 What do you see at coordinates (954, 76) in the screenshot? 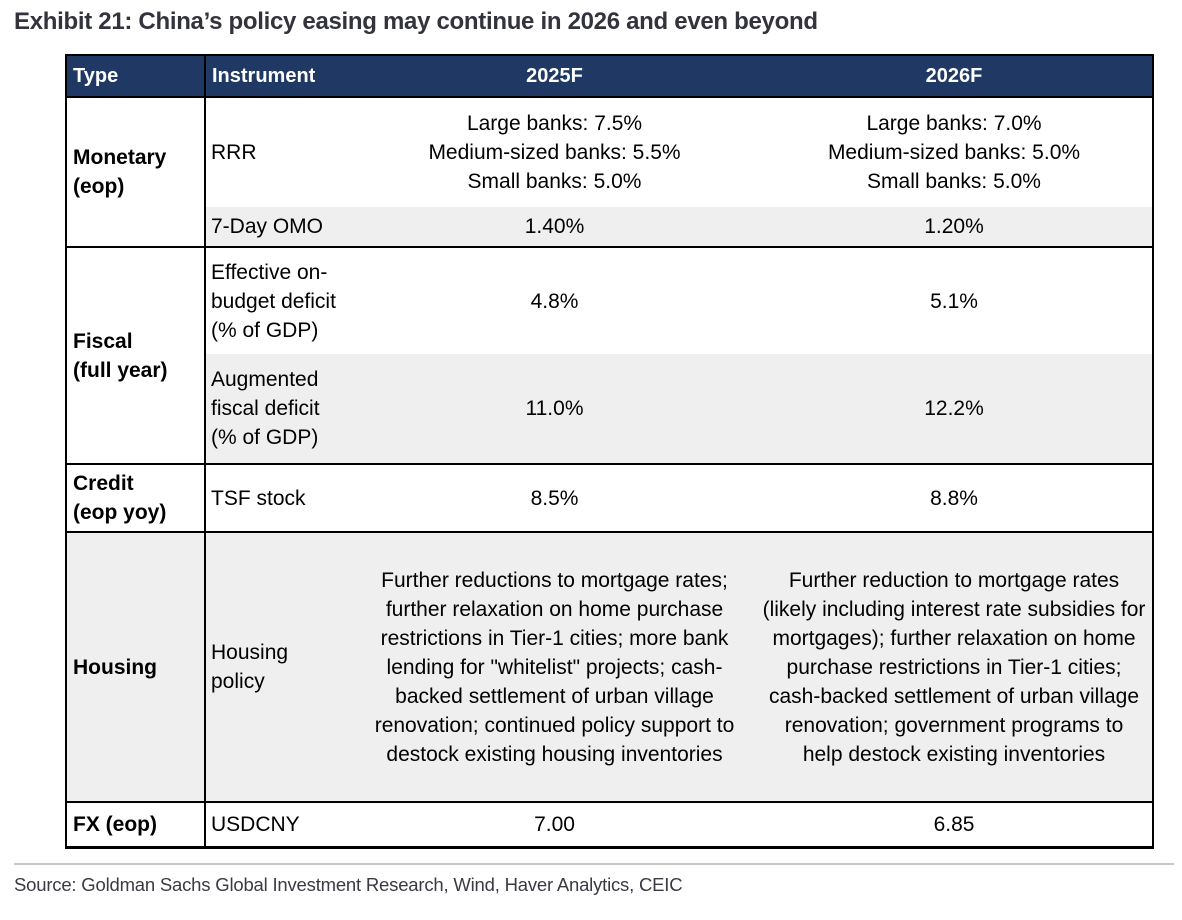
I see `header-cell-2026f: 2026F` at bounding box center [954, 76].